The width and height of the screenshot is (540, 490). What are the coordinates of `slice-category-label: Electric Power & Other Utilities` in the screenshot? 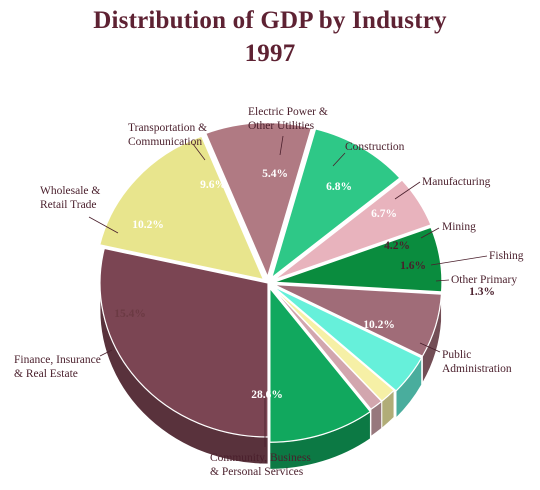 It's located at (288, 119).